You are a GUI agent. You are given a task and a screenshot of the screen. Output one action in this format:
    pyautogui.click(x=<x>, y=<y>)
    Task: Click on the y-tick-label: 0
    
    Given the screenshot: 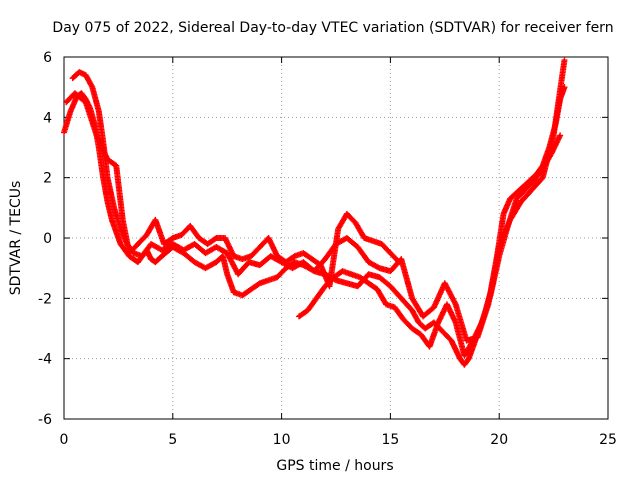 What is the action you would take?
    pyautogui.click(x=47, y=239)
    